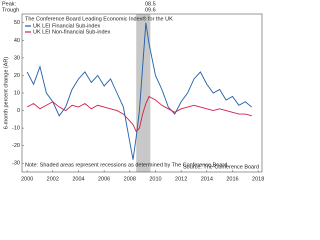 The image size is (320, 240). Describe the element at coordinates (67, 26) in the screenshot. I see `legend-label: UK LEI Financial Sub-index` at that location.